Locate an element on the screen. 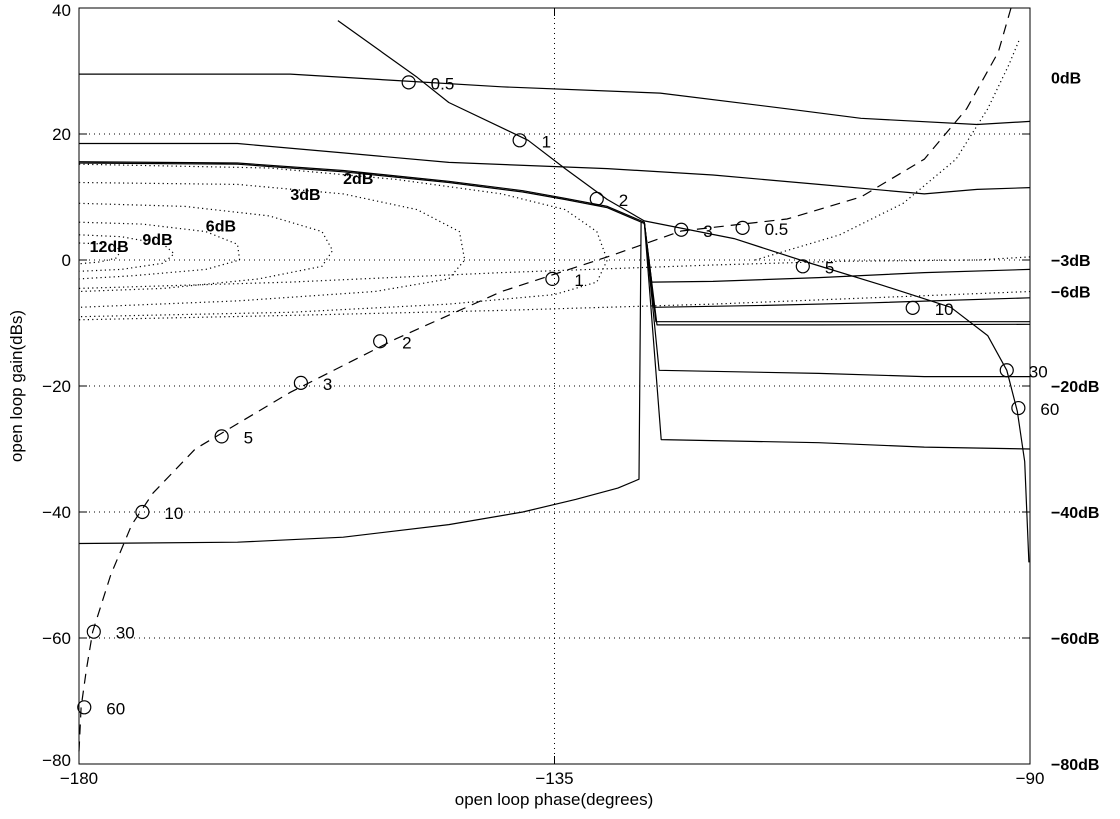  y-tick-label: 40 is located at coordinates (61, 10).